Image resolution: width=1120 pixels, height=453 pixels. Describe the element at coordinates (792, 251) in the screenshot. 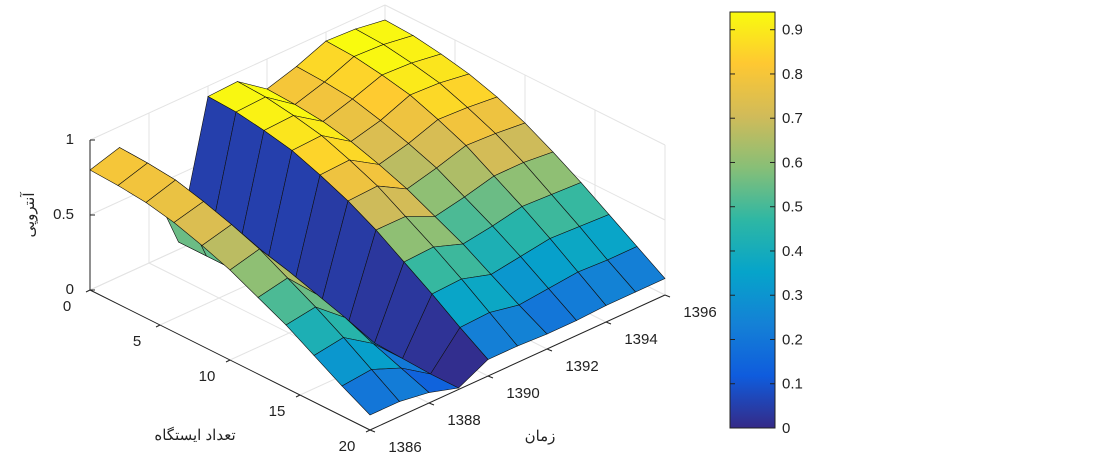

I see `colorbar-tick-label: 0.4` at that location.